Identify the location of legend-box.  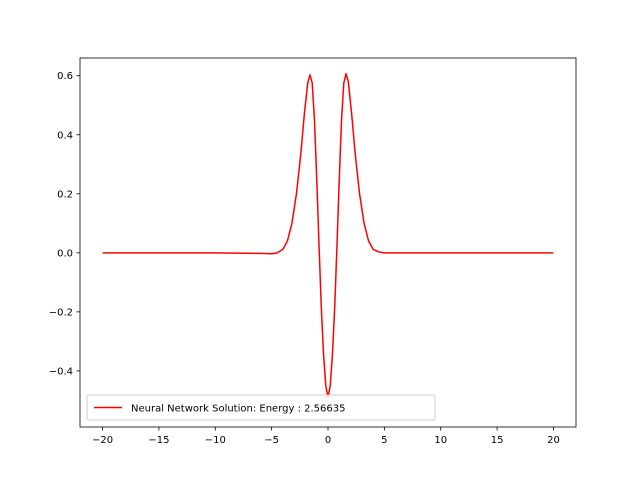
(261, 407).